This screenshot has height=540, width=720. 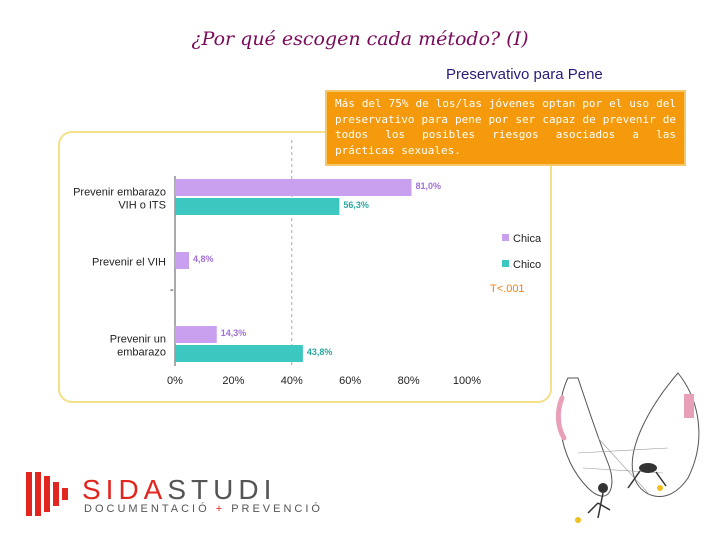 I want to click on category-label: embarazo, so click(x=141, y=353).